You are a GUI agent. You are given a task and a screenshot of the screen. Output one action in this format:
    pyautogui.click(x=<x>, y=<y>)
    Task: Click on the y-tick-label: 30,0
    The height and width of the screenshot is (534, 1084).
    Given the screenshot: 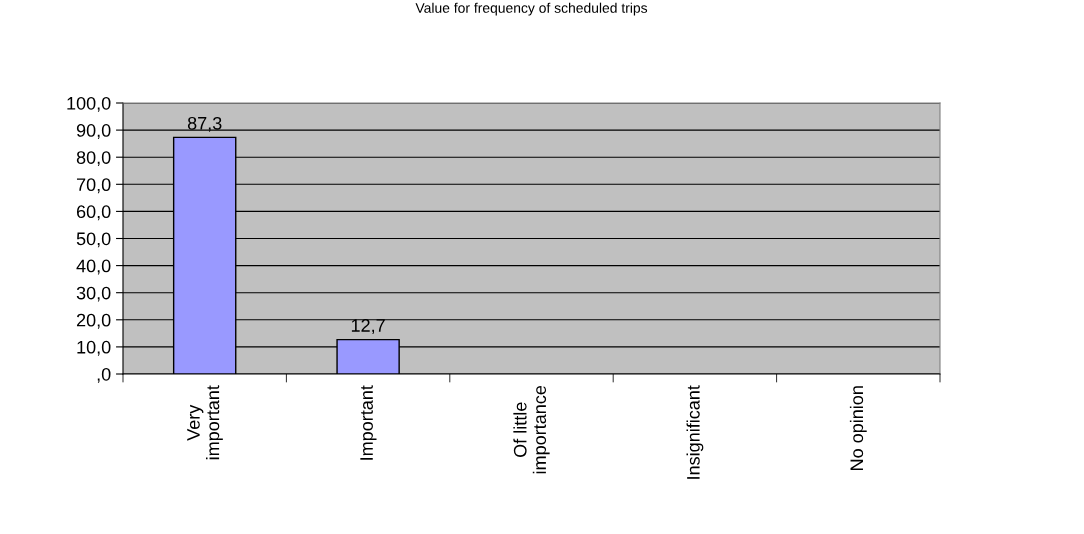 What is the action you would take?
    pyautogui.click(x=93, y=294)
    